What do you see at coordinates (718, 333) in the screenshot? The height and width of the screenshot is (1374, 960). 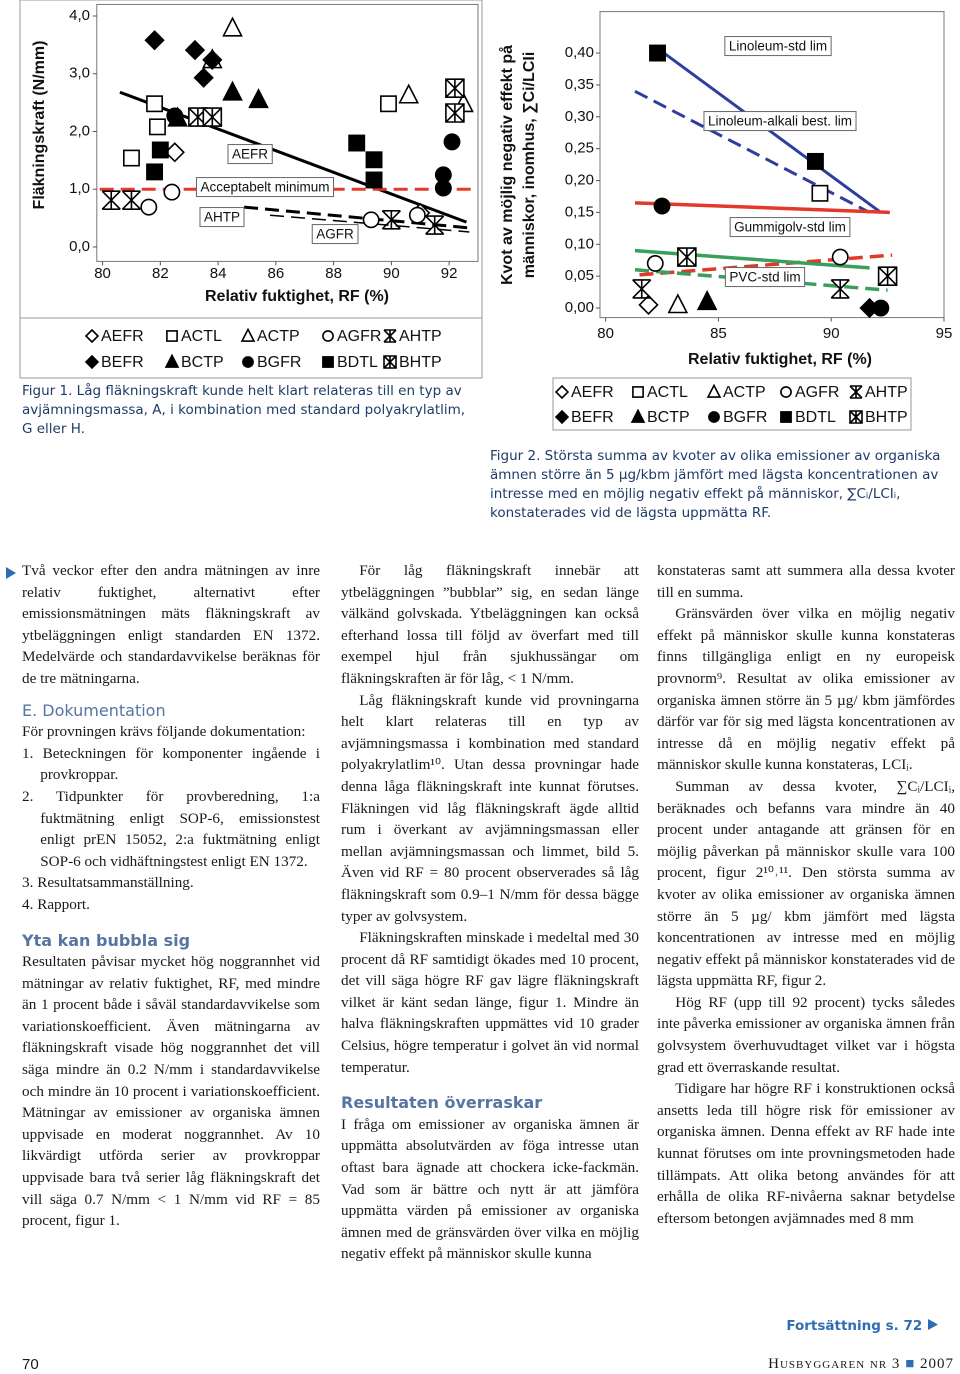 I see `x-tick-label: 85` at bounding box center [718, 333].